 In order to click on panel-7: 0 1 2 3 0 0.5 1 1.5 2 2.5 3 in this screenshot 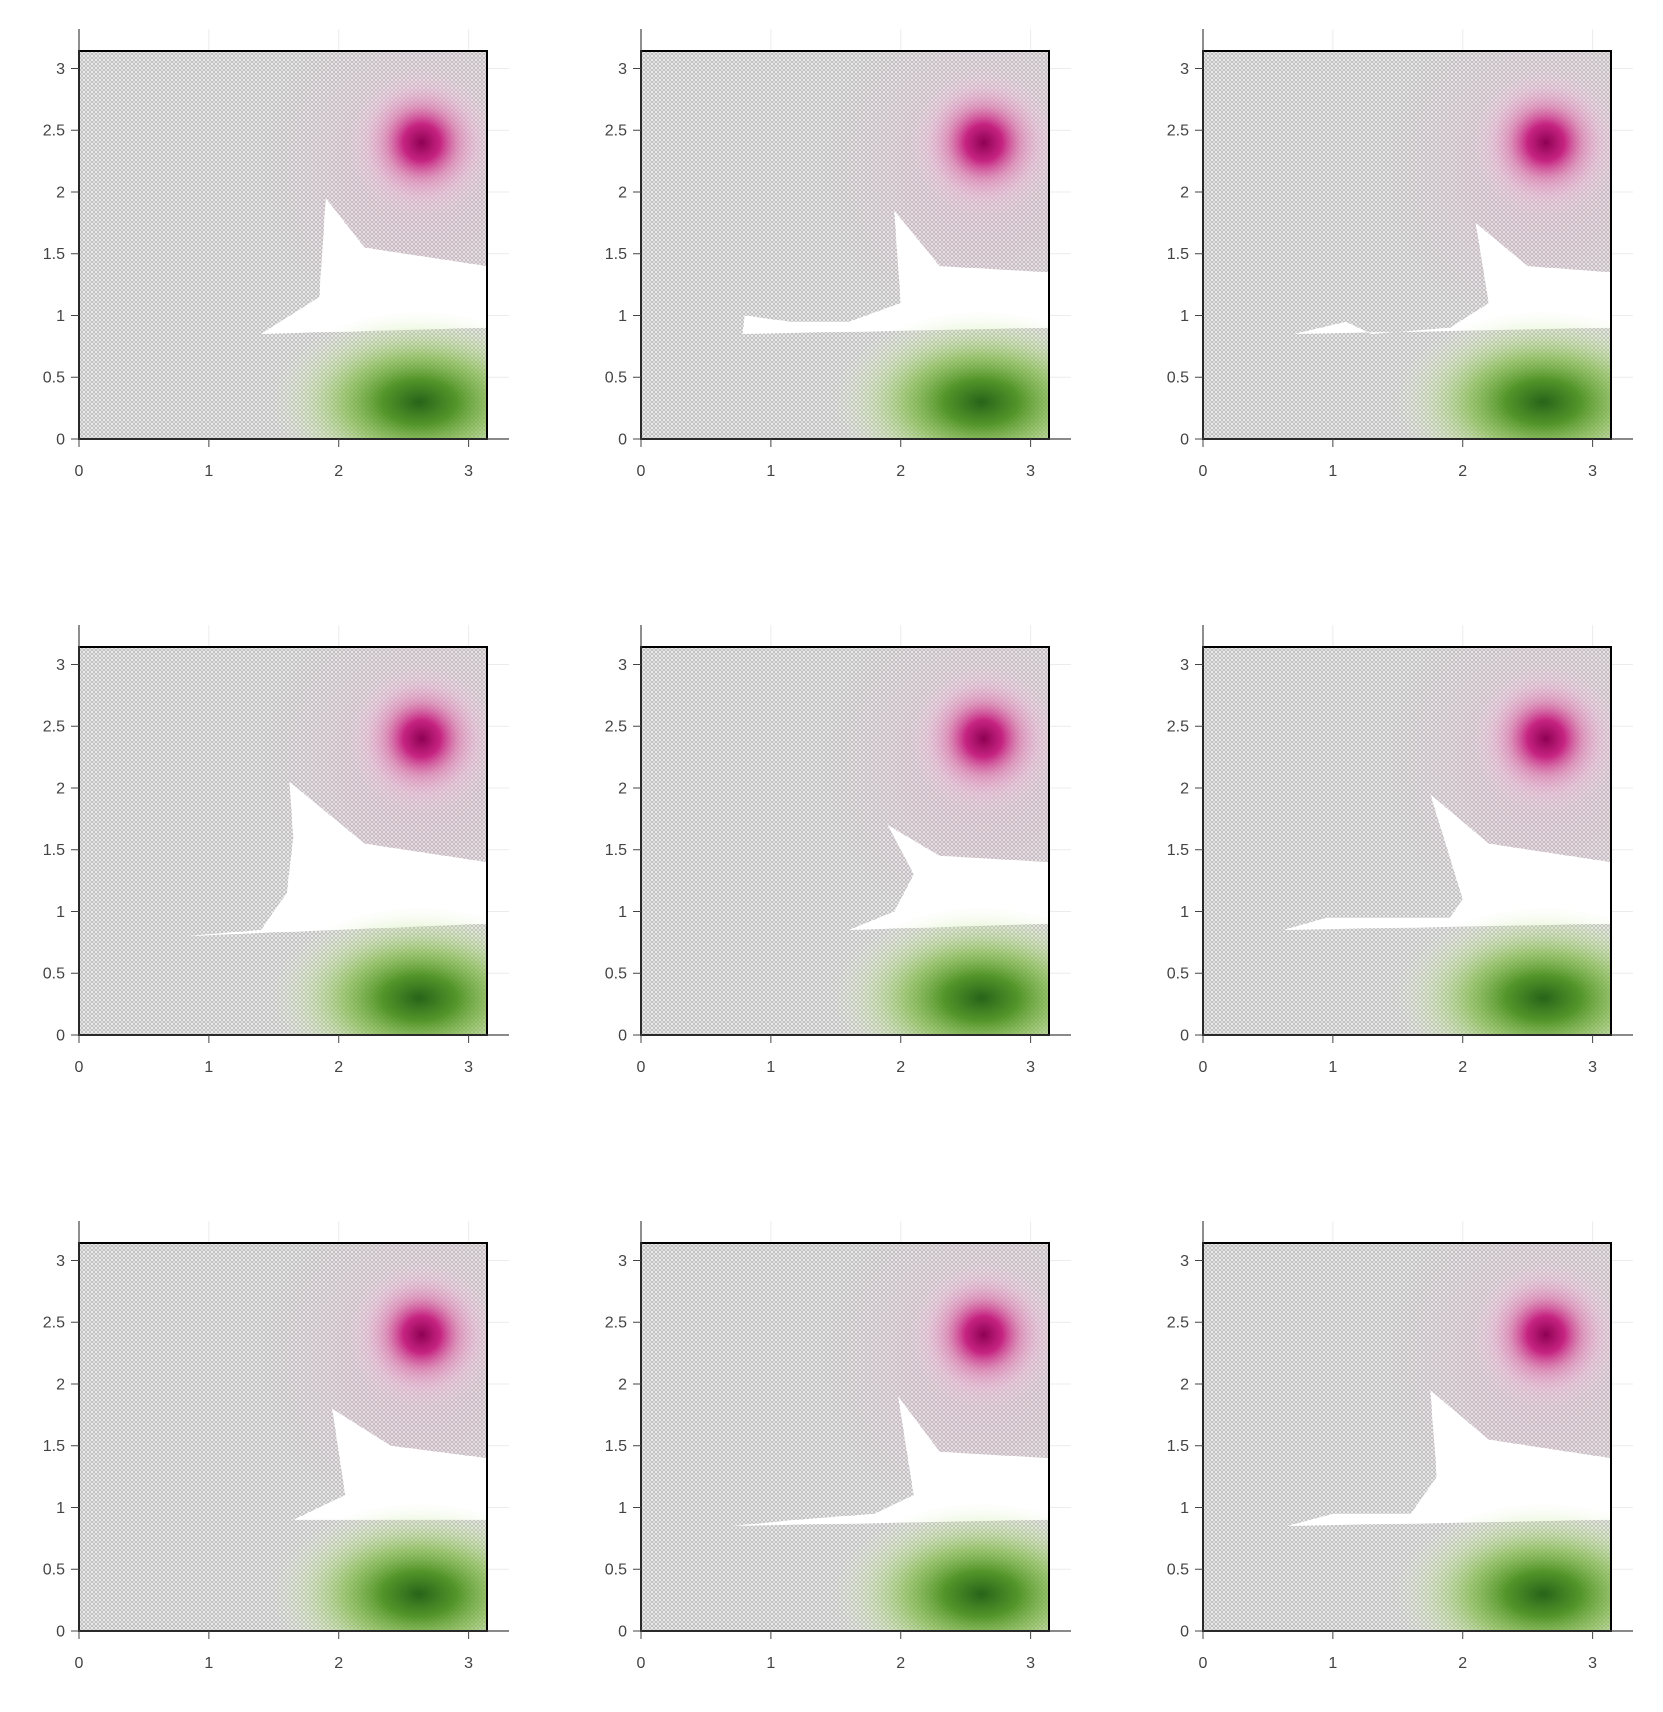, I will do `click(276, 1446)`.